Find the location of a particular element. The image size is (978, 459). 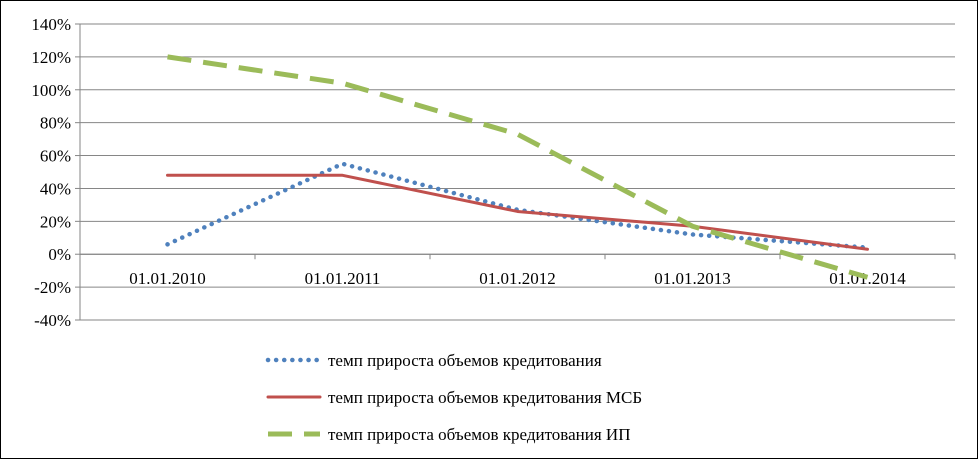

legend-label-3: темп прироста объемов кредитования ИП is located at coordinates (479, 434).